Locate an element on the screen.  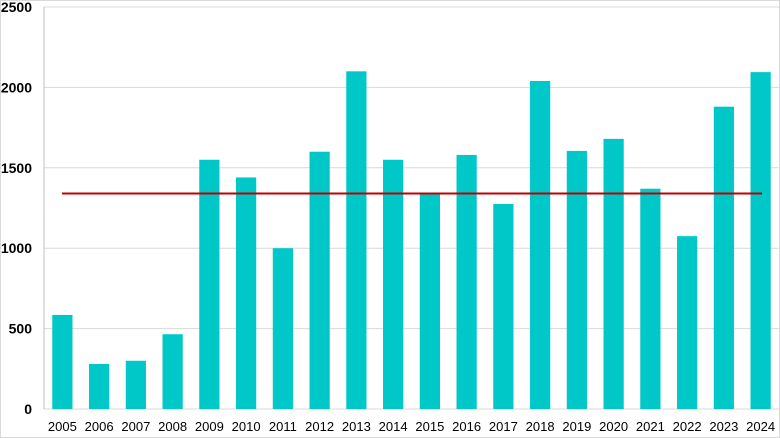
x-tick-label: 2011 is located at coordinates (283, 426).